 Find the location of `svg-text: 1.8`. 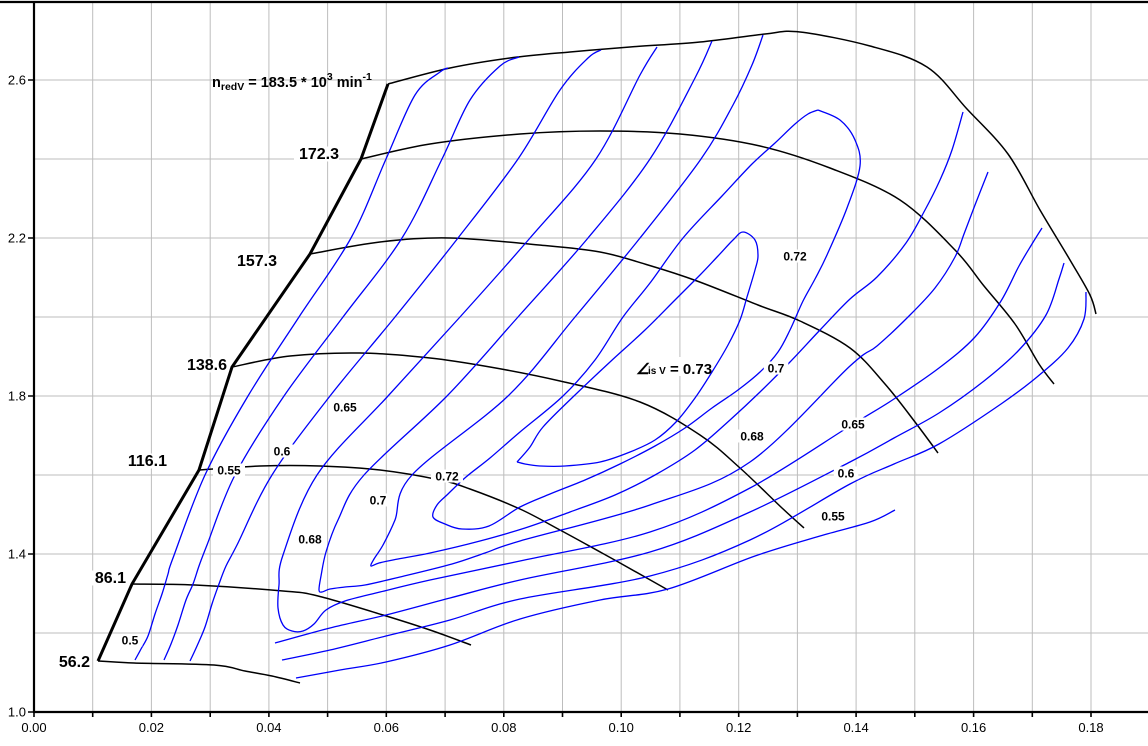

svg-text: 1.8 is located at coordinates (17, 396).